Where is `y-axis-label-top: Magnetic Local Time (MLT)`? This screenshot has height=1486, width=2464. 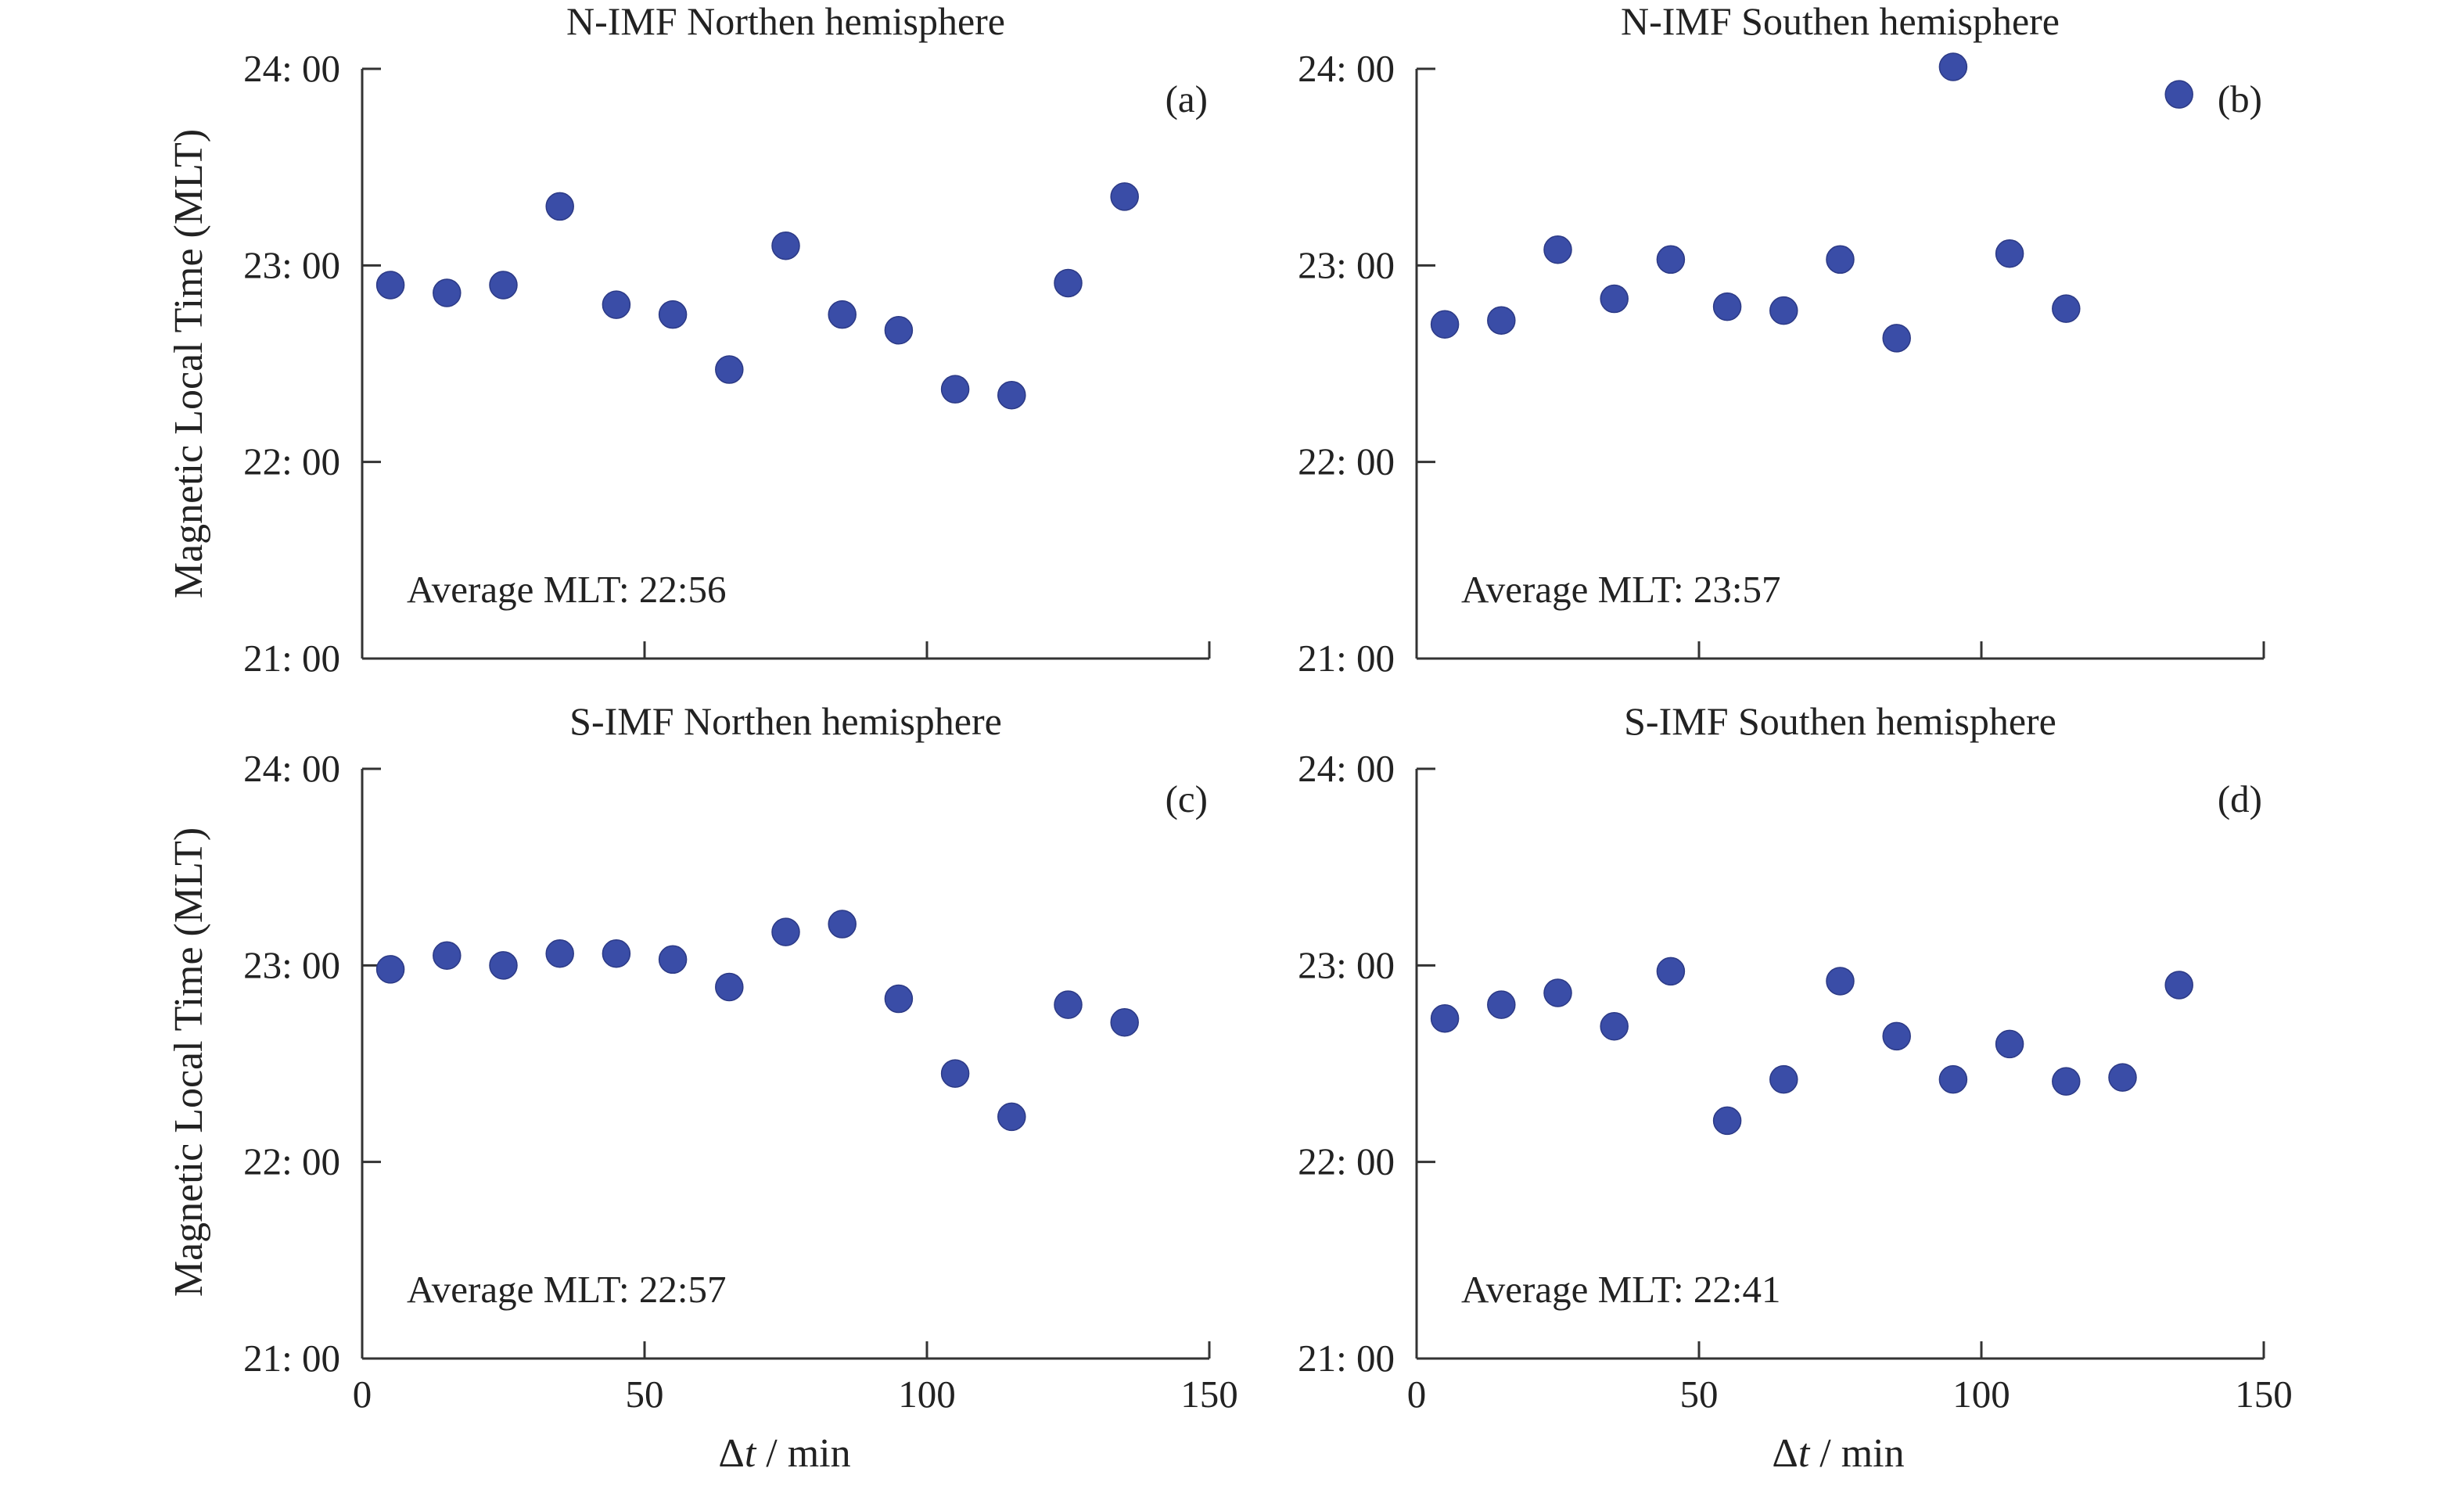 y-axis-label-top: Magnetic Local Time (MLT) is located at coordinates (189, 363).